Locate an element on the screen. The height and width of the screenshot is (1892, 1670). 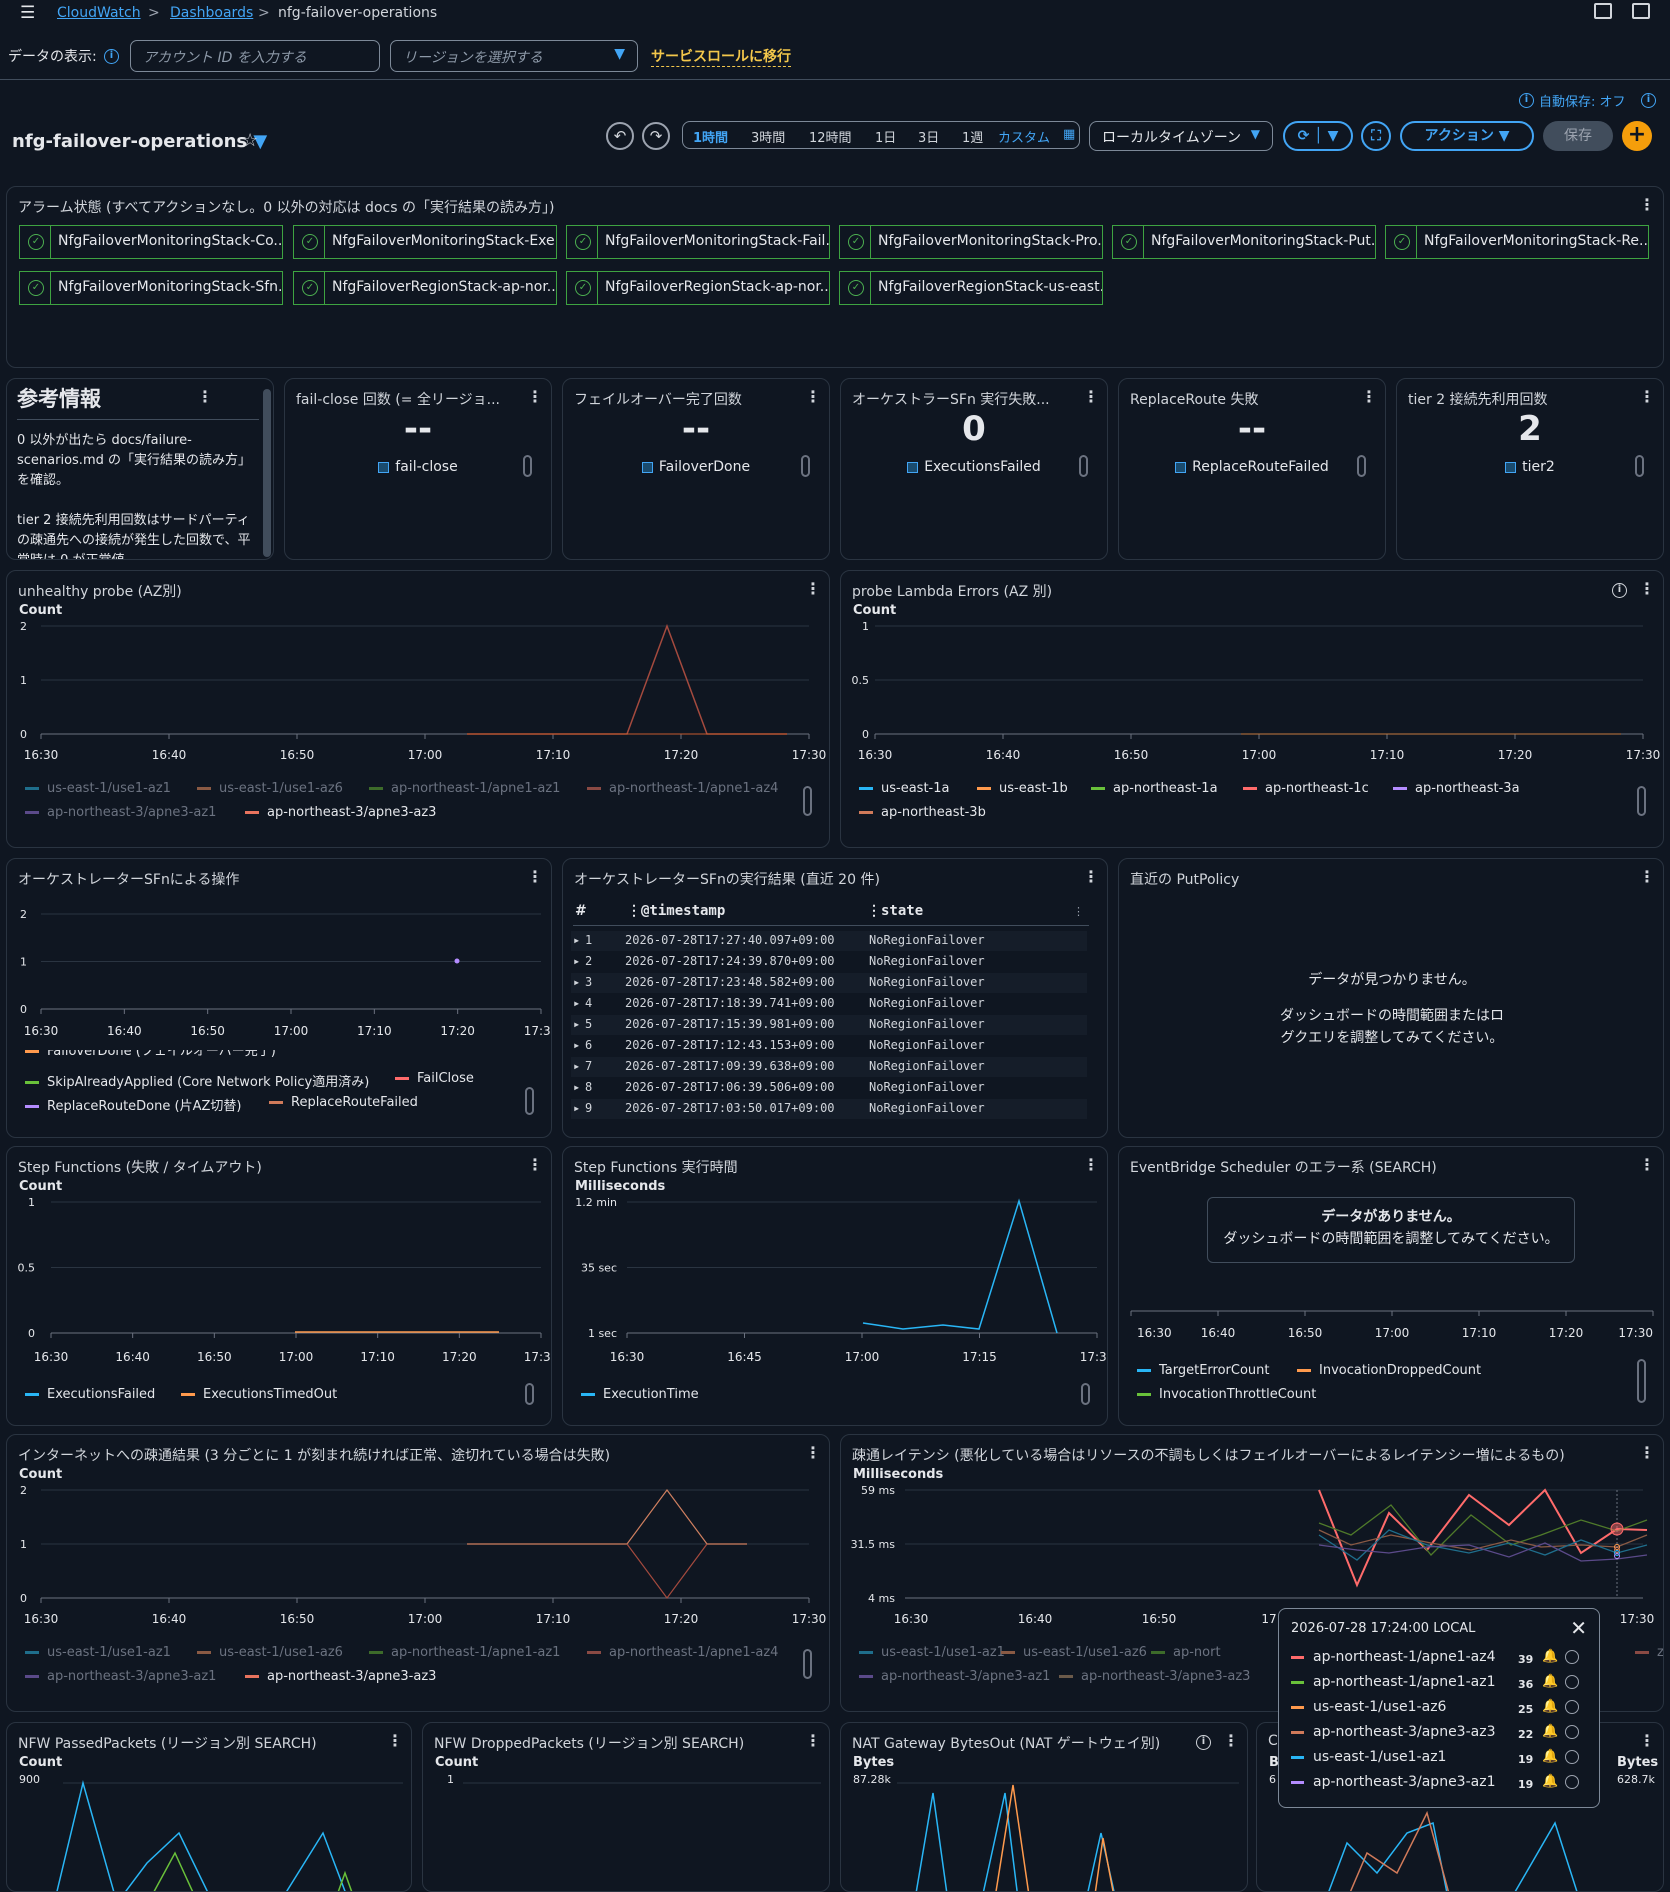
redo-icon: ↷ is located at coordinates (656, 136).